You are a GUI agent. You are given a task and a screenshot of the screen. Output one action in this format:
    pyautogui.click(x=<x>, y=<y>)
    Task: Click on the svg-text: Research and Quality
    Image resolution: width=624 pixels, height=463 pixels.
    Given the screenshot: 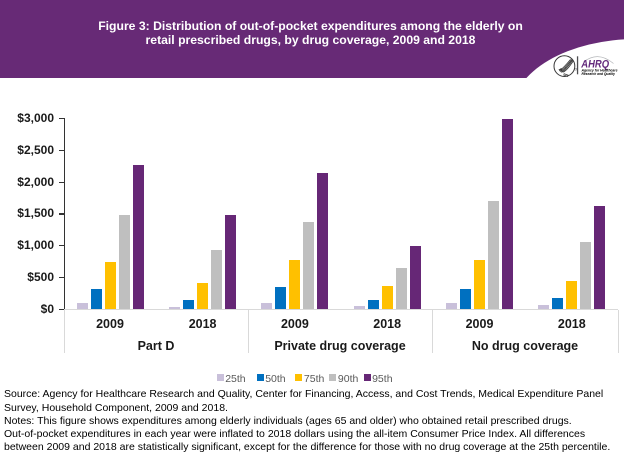 What is the action you would take?
    pyautogui.click(x=599, y=74)
    